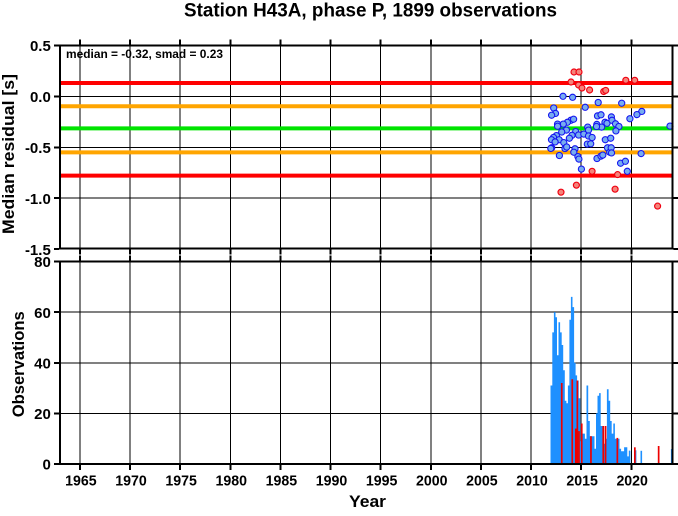 This screenshot has width=678, height=516. Describe the element at coordinates (370, 10) in the screenshot. I see `svg-text:Station H43A, phase P, 1899 ob: Station H43A, phase P, 1899 observations` at that location.